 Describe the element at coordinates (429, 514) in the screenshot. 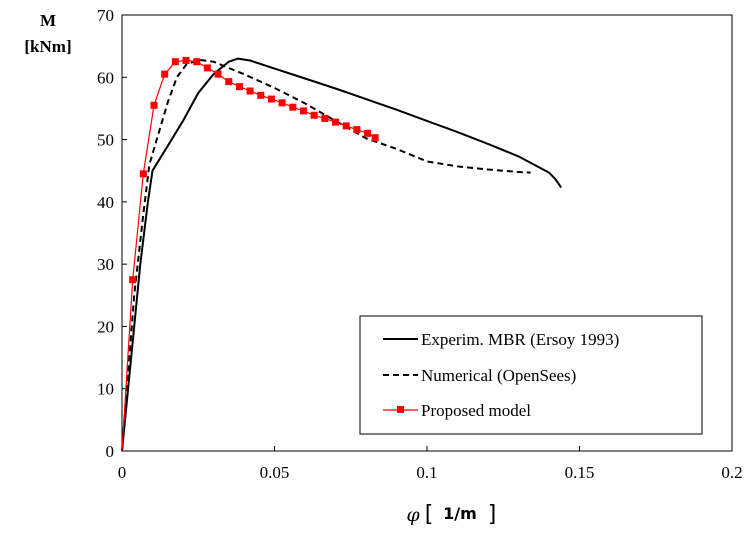

I see `x-axis-label-open-bracket: [` at that location.